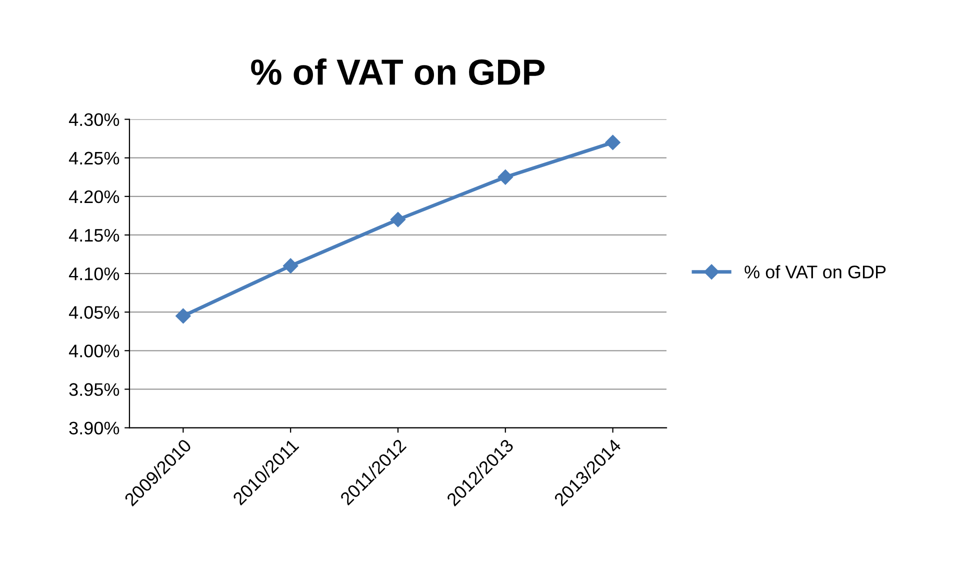  I want to click on chart-title: % of VAT on GDP, so click(398, 71).